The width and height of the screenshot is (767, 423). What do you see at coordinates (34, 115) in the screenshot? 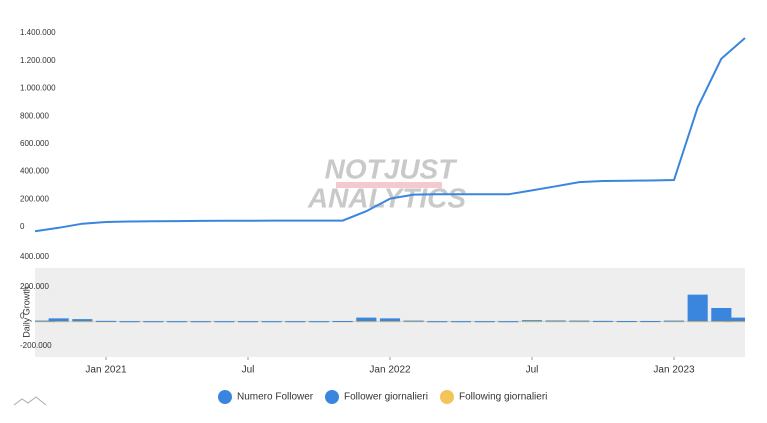
I see `y-tick-label: 800.000` at bounding box center [34, 115].